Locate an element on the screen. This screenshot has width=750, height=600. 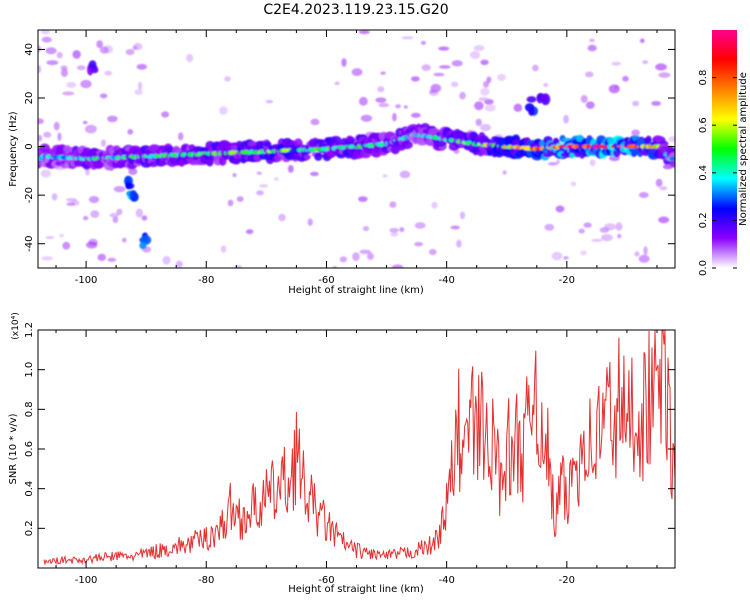
y-tick-label: 20 is located at coordinates (29, 98).